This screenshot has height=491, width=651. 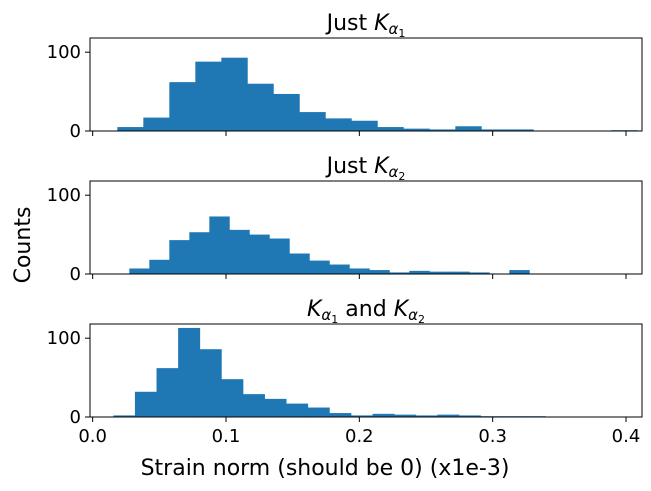 I want to click on title-text: and, so click(x=365, y=309).